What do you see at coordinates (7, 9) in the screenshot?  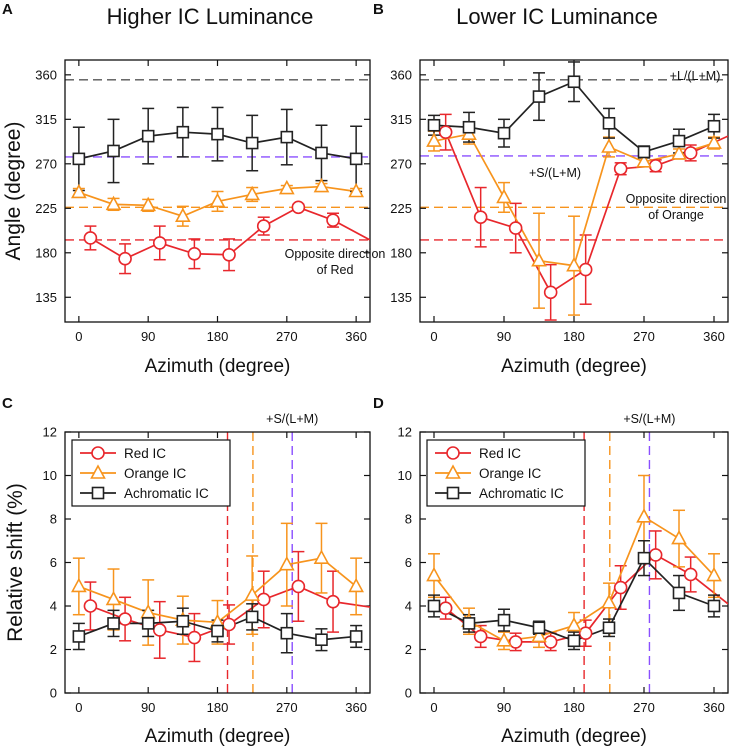 I see `panel-letter: A` at bounding box center [7, 9].